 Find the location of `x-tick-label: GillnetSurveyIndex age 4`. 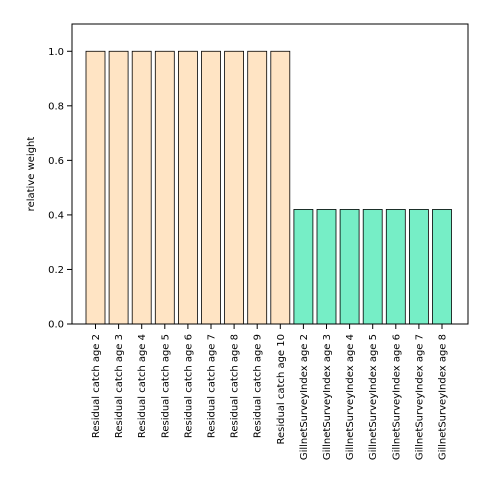

x-tick-label: GillnetSurveyIndex age 4 is located at coordinates (350, 397).